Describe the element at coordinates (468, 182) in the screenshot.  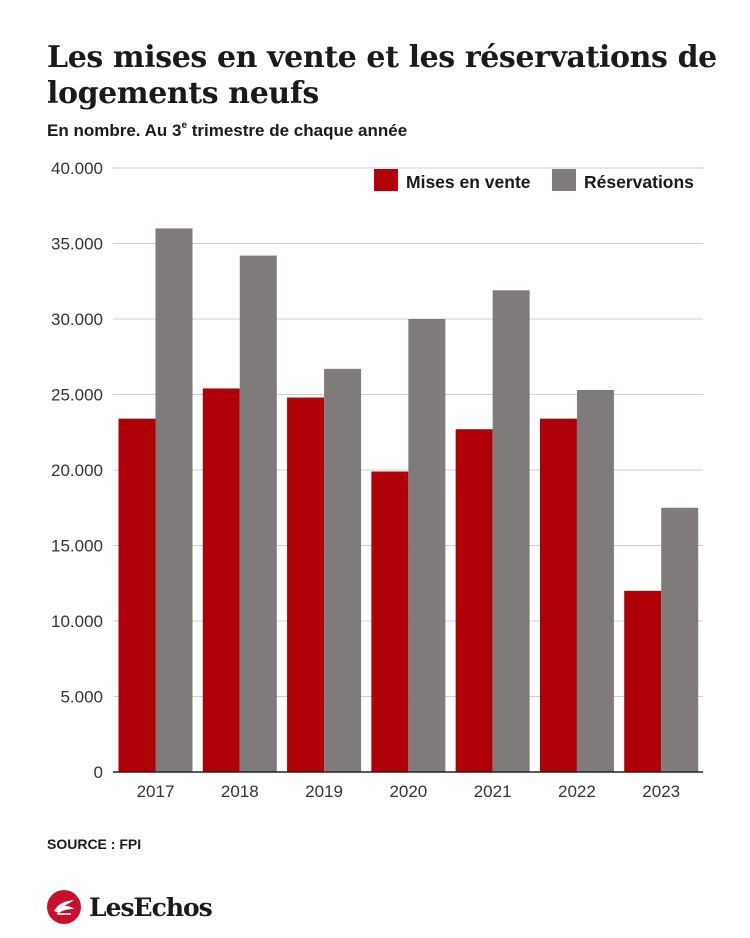
I see `legend-label-mises-en-vente: Mises en vente` at that location.